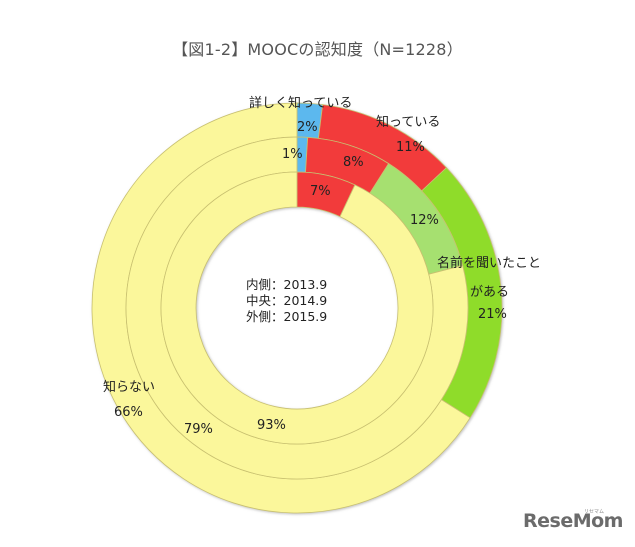 The height and width of the screenshot is (547, 635). I want to click on label-know-well: 詳しく知っている, so click(301, 103).